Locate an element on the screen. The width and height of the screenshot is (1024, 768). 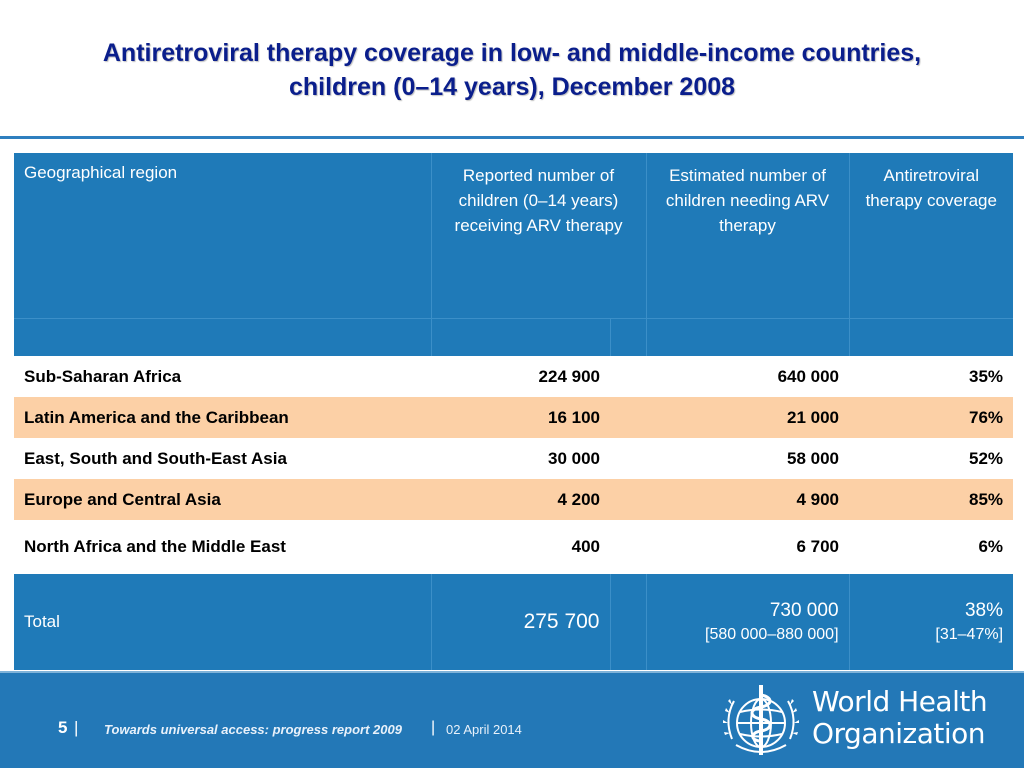
reported-cell: 400 is located at coordinates (520, 547).